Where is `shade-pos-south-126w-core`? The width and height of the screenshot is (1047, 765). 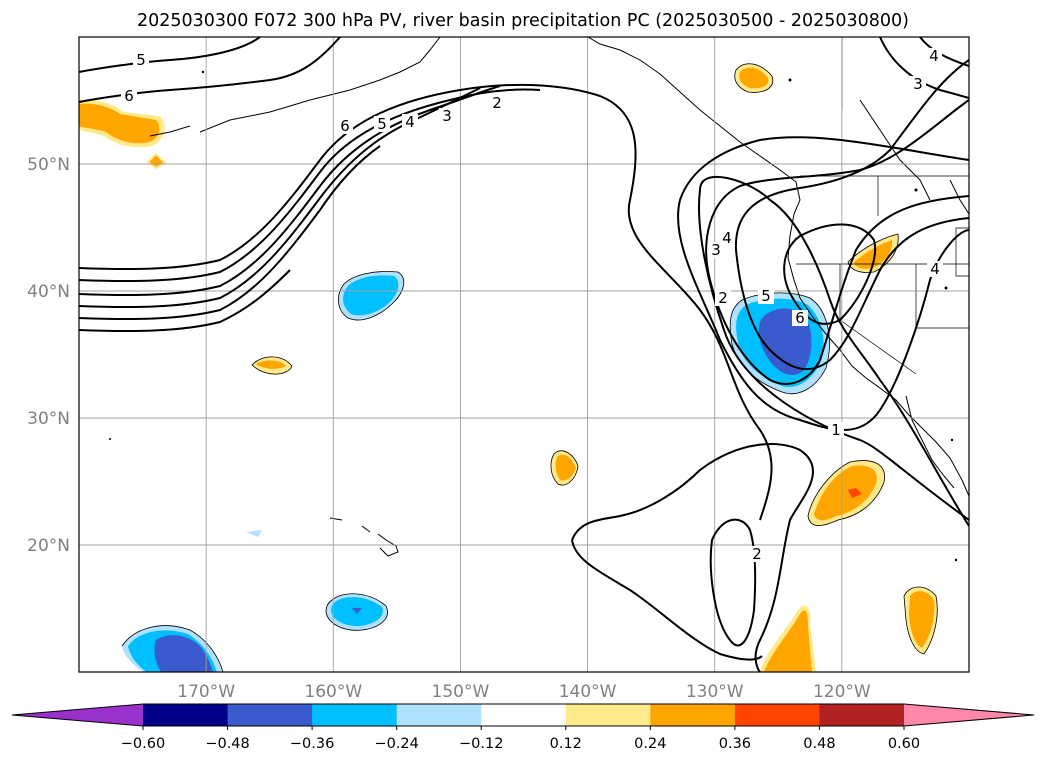
shade-pos-south-126w-core is located at coordinates (788, 641).